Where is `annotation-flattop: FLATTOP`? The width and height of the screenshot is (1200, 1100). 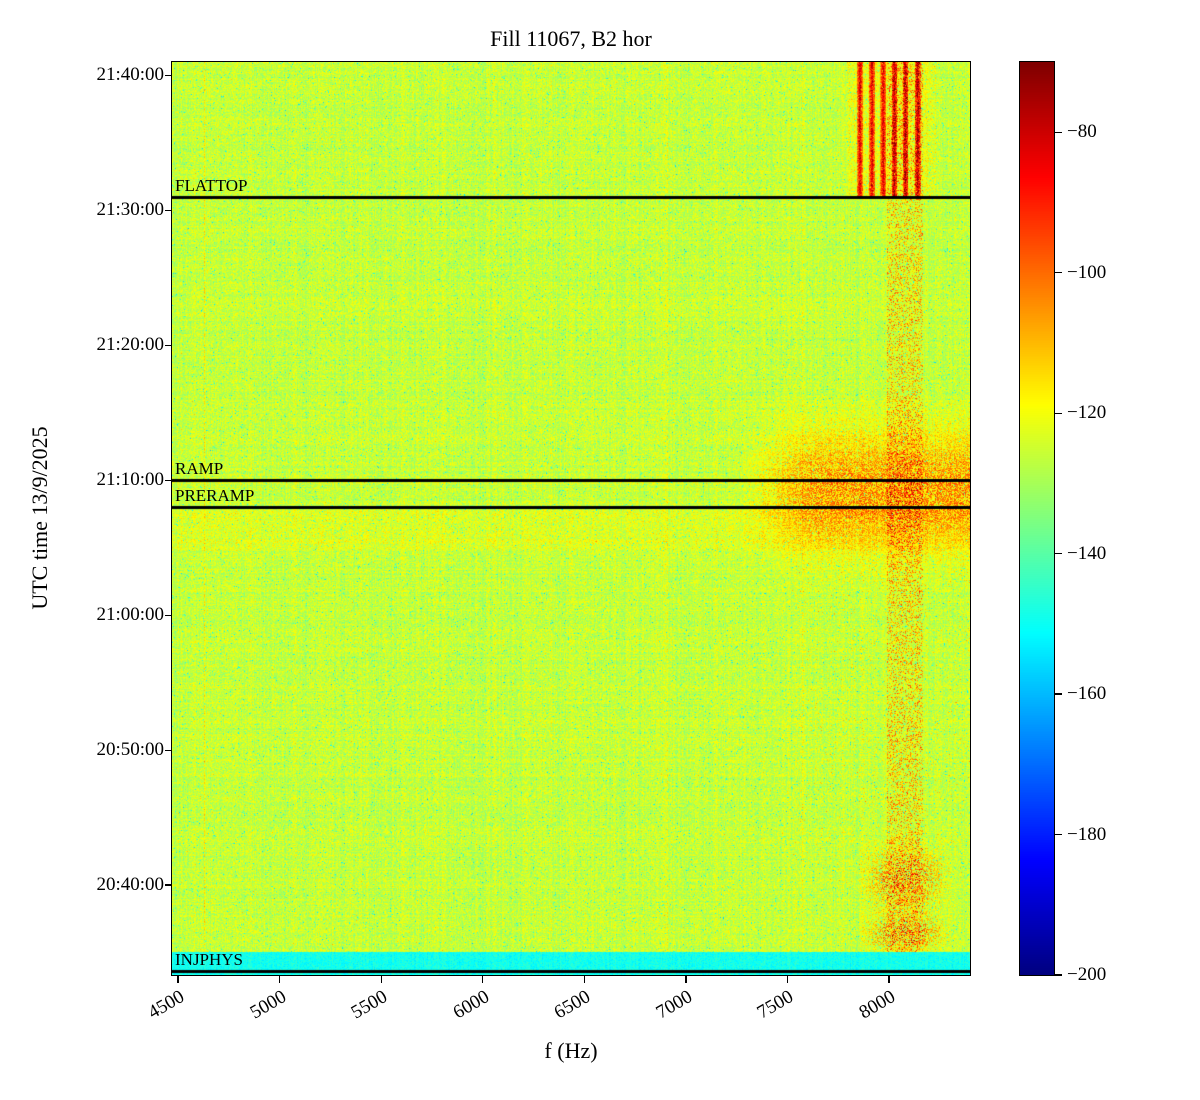 annotation-flattop: FLATTOP is located at coordinates (211, 185).